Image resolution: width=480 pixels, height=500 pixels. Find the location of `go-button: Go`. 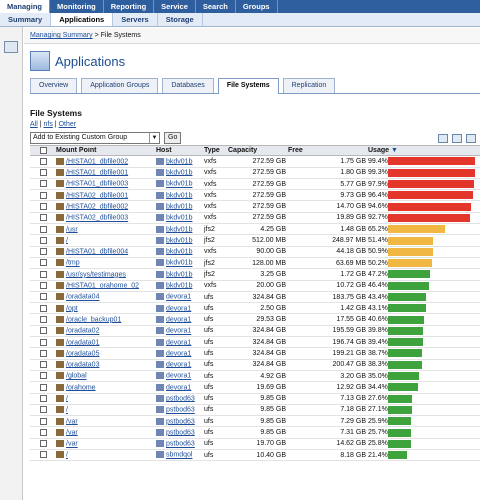

go-button: Go is located at coordinates (173, 138).